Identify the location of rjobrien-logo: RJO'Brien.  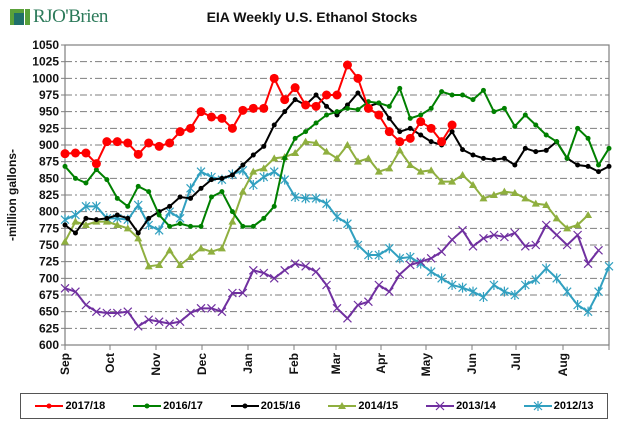
(59, 17).